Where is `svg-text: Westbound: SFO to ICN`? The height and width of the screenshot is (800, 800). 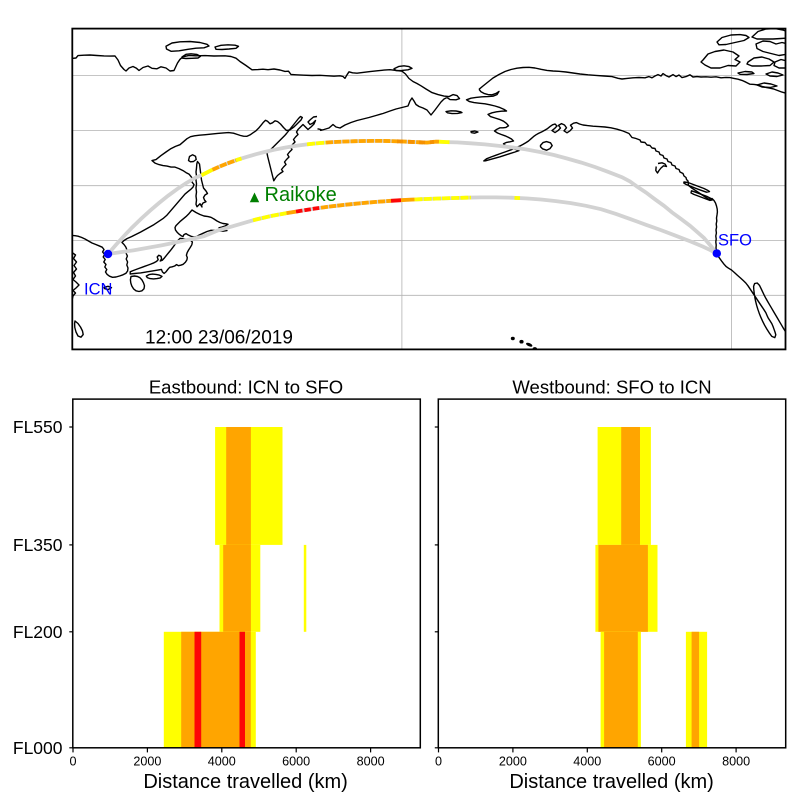 svg-text: Westbound: SFO to ICN is located at coordinates (611, 387).